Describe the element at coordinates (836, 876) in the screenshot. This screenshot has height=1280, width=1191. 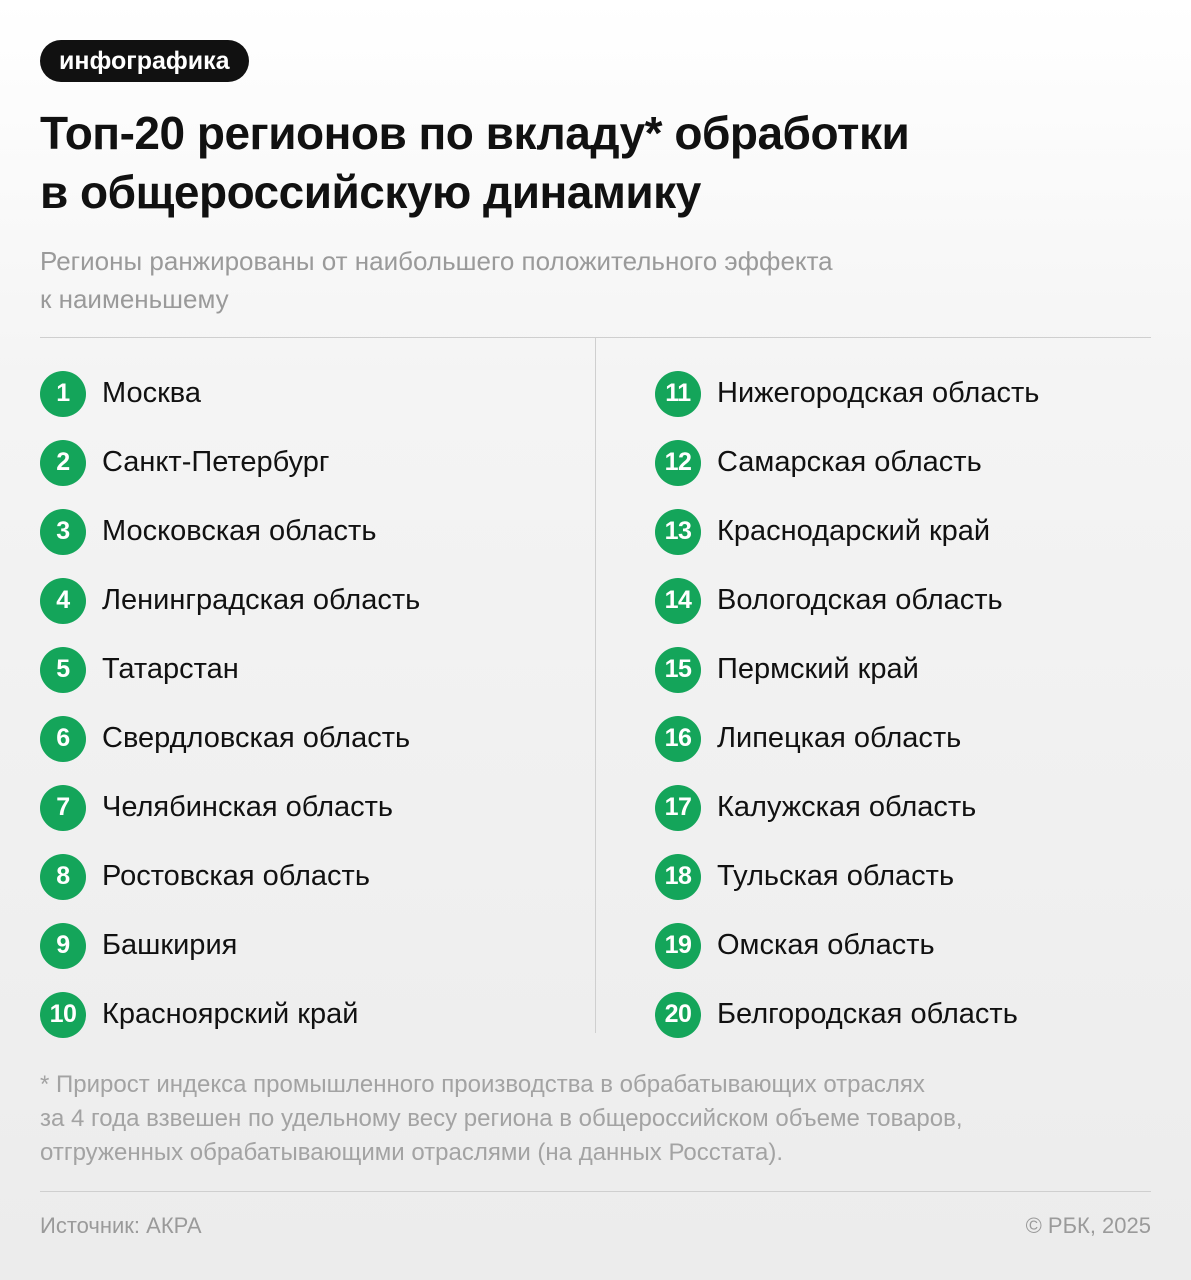
I see `region-name: Тульская область` at that location.